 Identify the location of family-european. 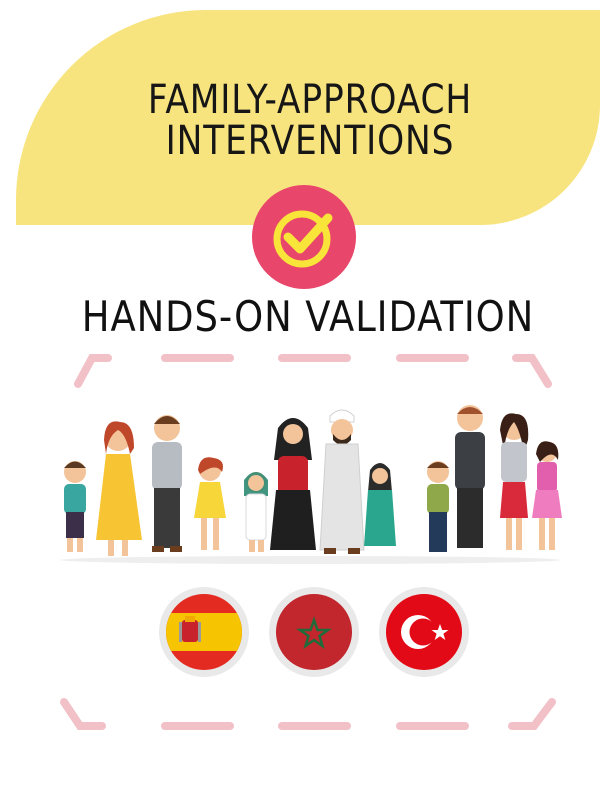
(494, 478).